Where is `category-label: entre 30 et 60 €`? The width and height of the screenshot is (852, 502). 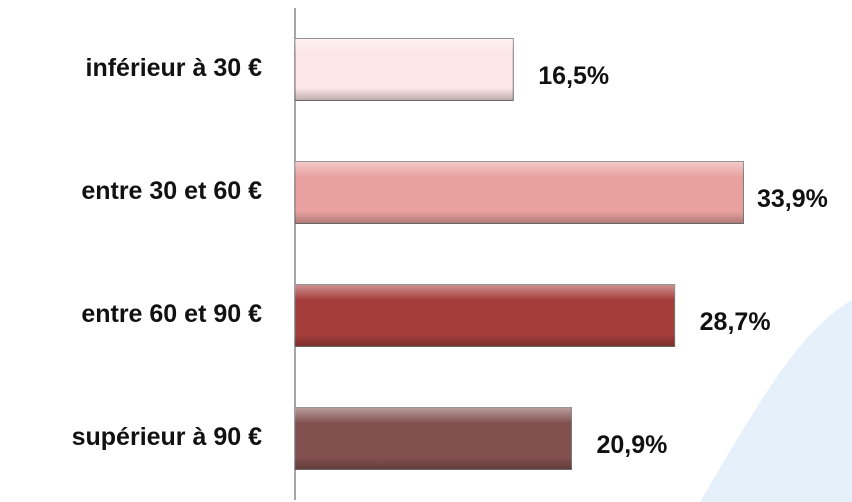
category-label: entre 30 et 60 € is located at coordinates (171, 191).